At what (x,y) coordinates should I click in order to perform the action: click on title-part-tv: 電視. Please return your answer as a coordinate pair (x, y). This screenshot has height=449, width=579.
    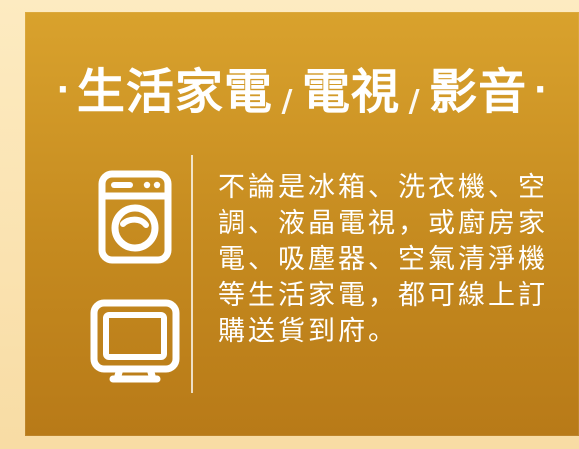
    Looking at the image, I should click on (350, 92).